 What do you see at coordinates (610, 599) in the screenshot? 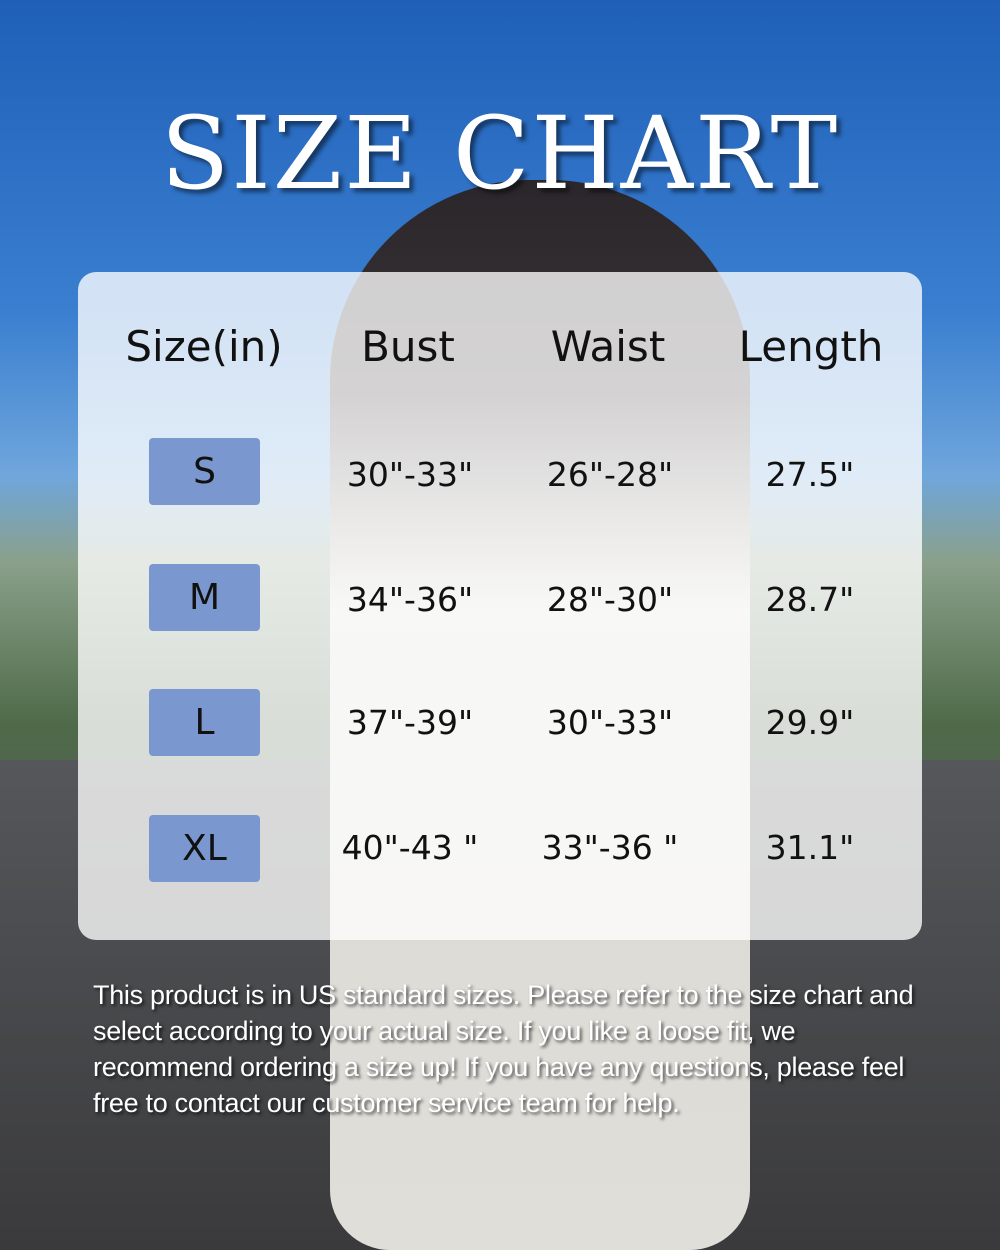
I see `waist-value: 28"-30"` at bounding box center [610, 599].